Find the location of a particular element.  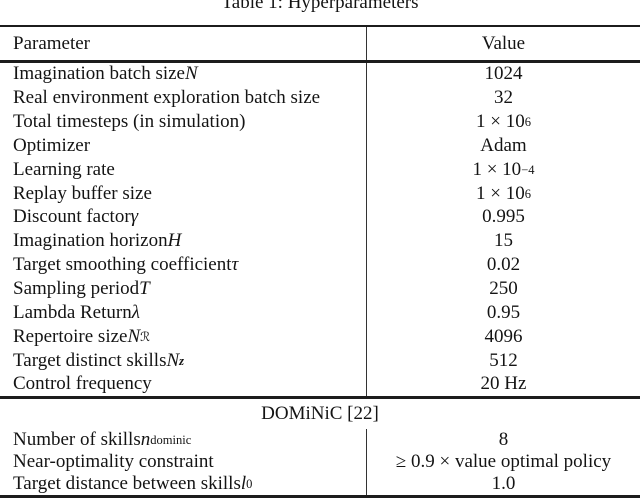

value-cell: 512 is located at coordinates (503, 360).